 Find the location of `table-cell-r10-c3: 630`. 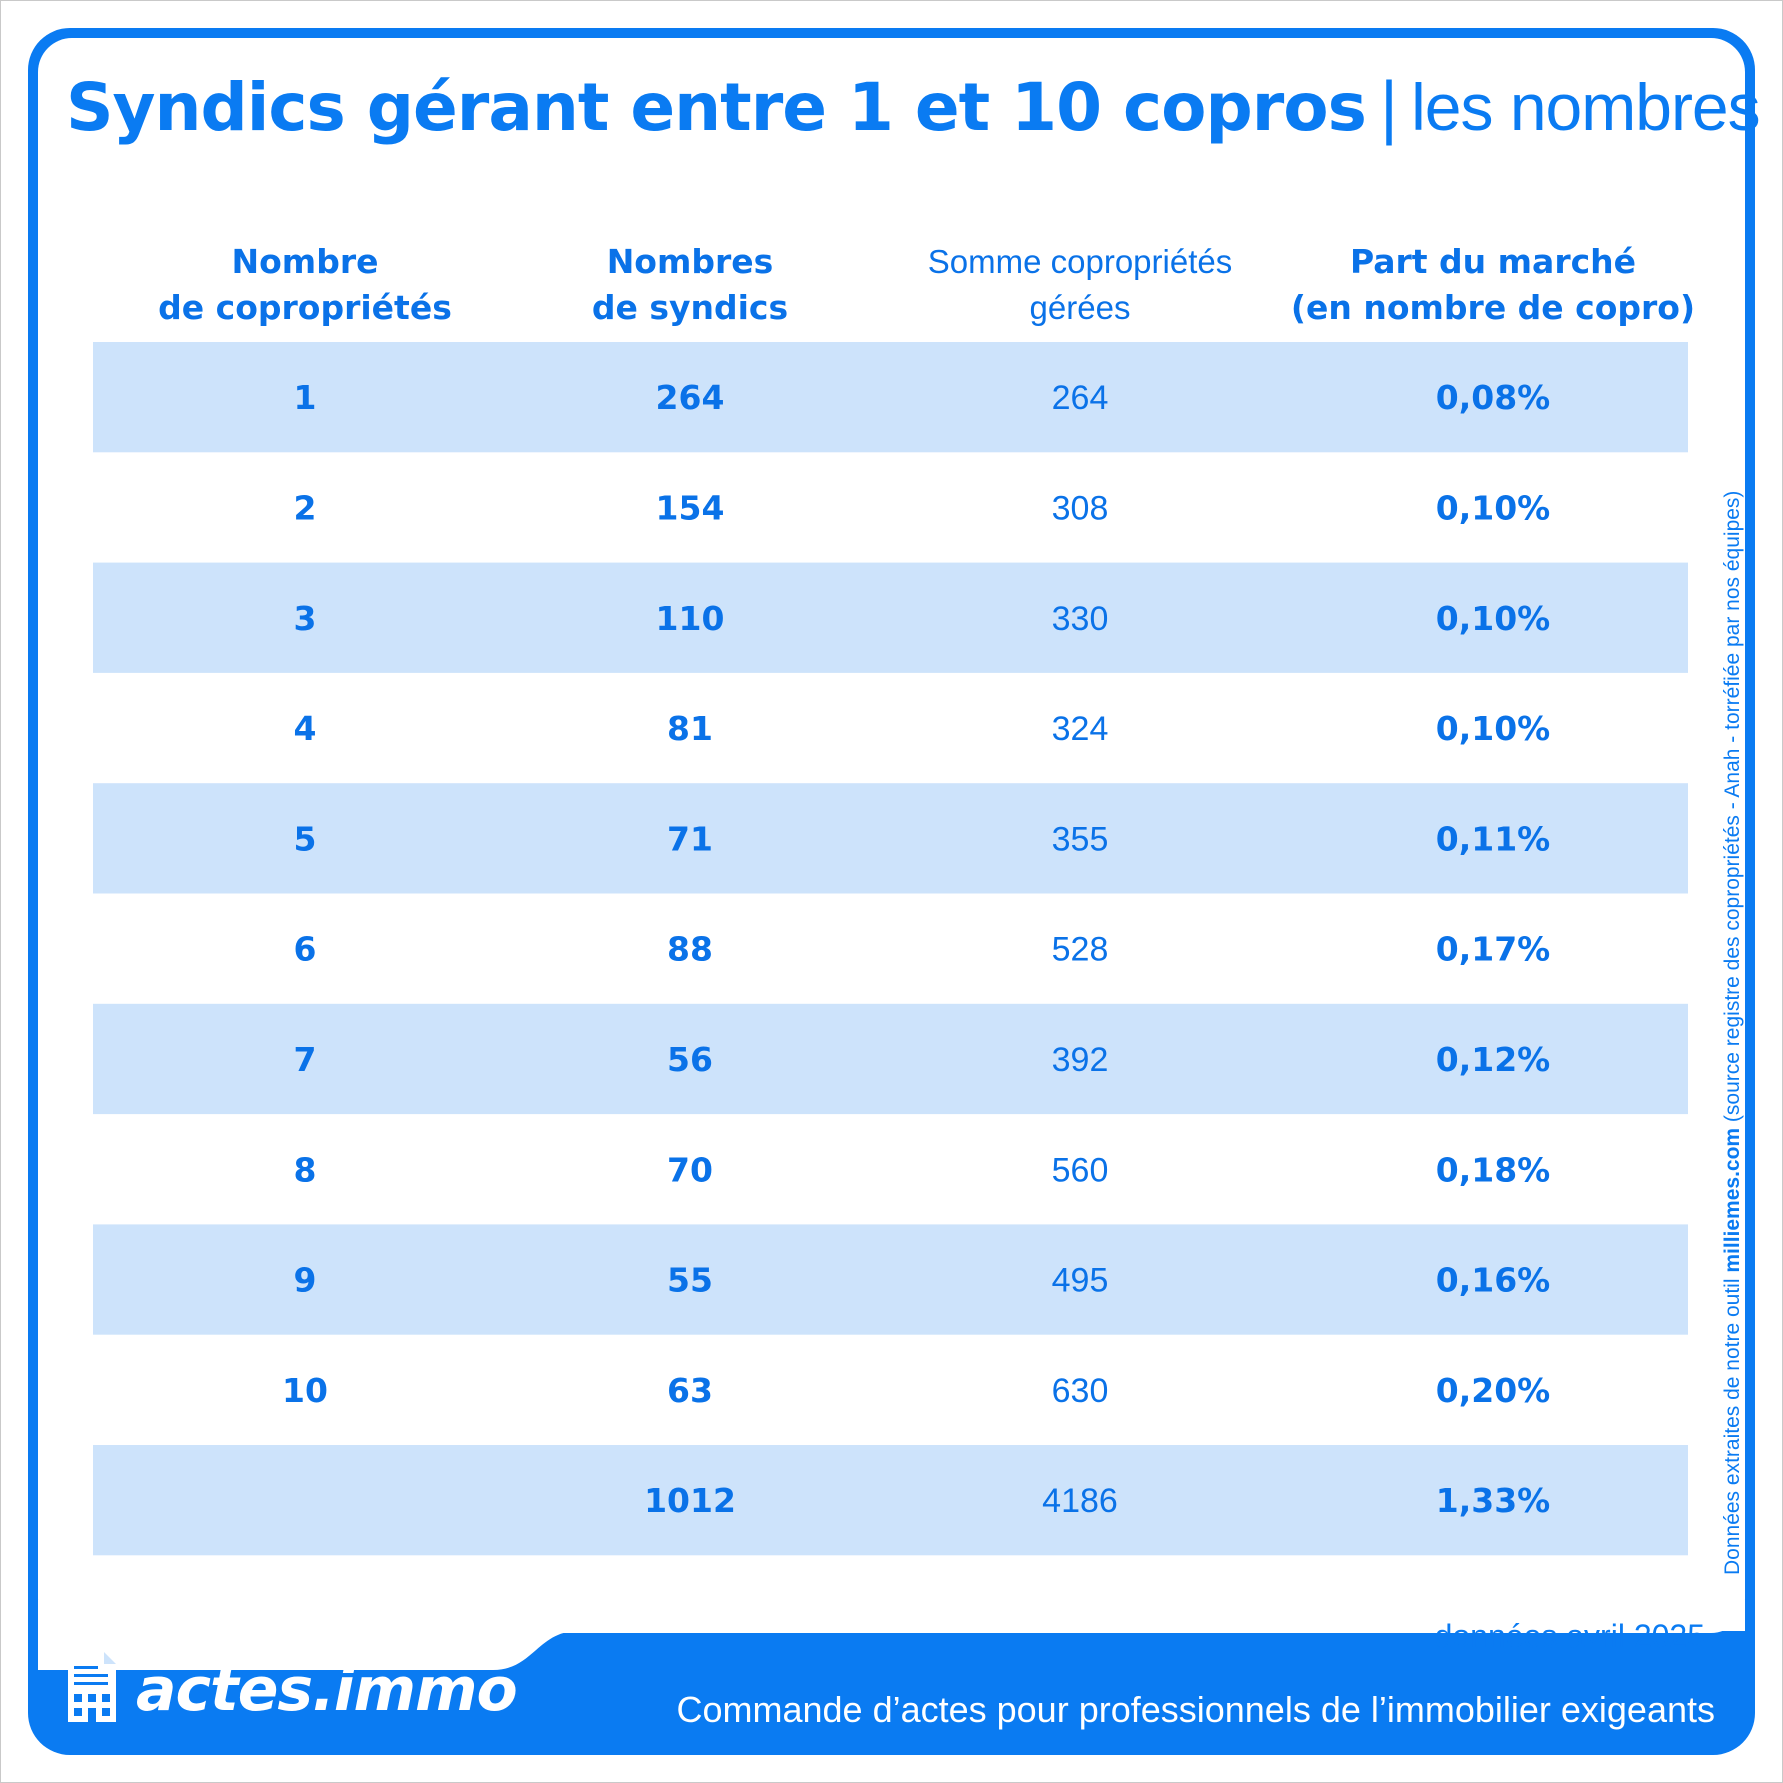

table-cell-r10-c3: 630 is located at coordinates (1080, 1391).